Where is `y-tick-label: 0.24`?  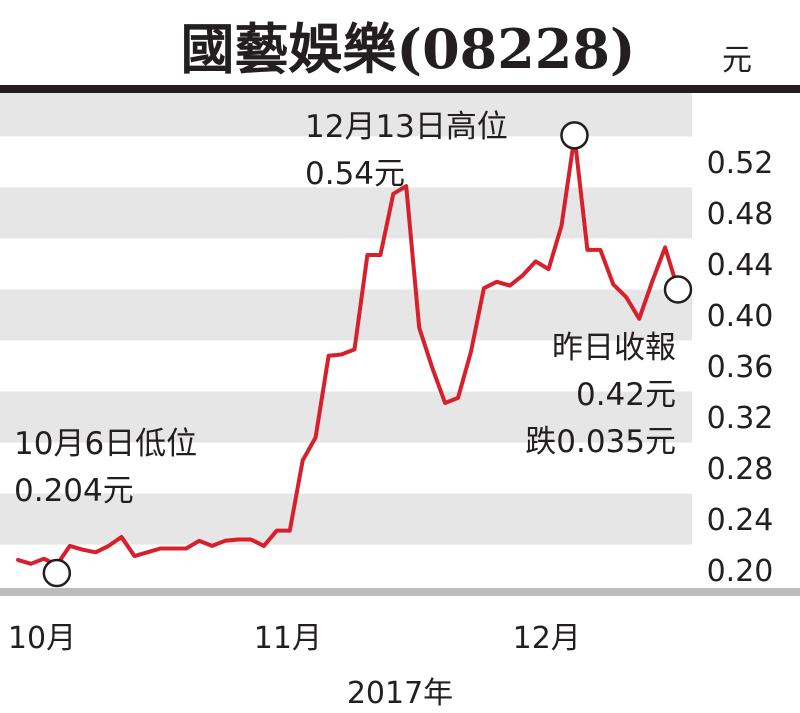 y-tick-label: 0.24 is located at coordinates (740, 520).